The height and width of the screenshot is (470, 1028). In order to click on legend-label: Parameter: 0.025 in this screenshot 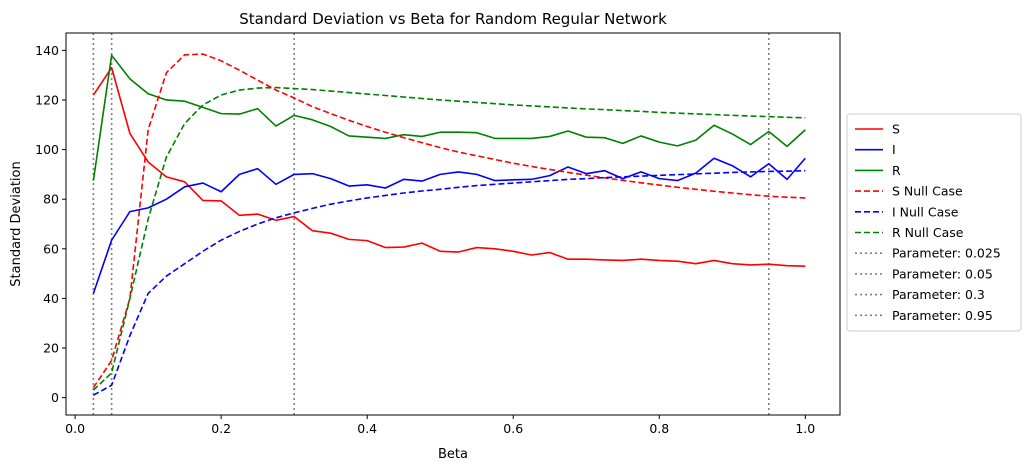, I will do `click(946, 253)`.